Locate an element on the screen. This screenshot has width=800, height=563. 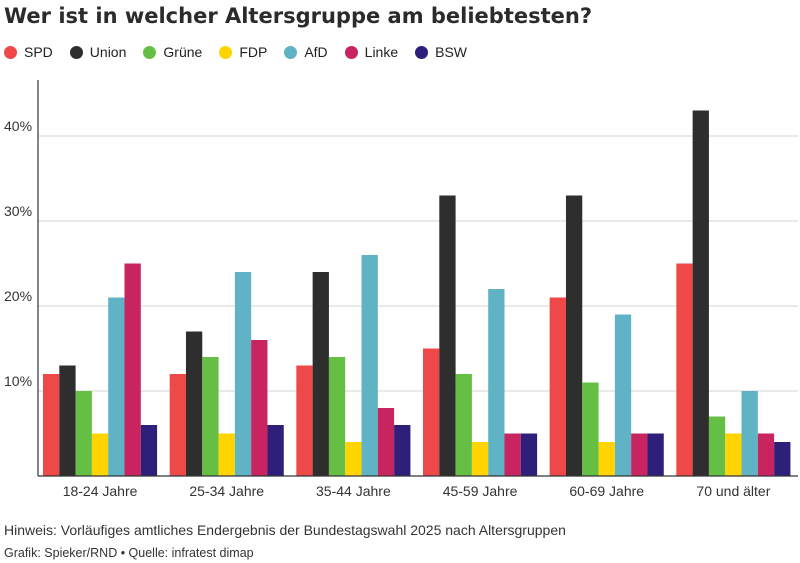
legend-label: SPD is located at coordinates (38, 52).